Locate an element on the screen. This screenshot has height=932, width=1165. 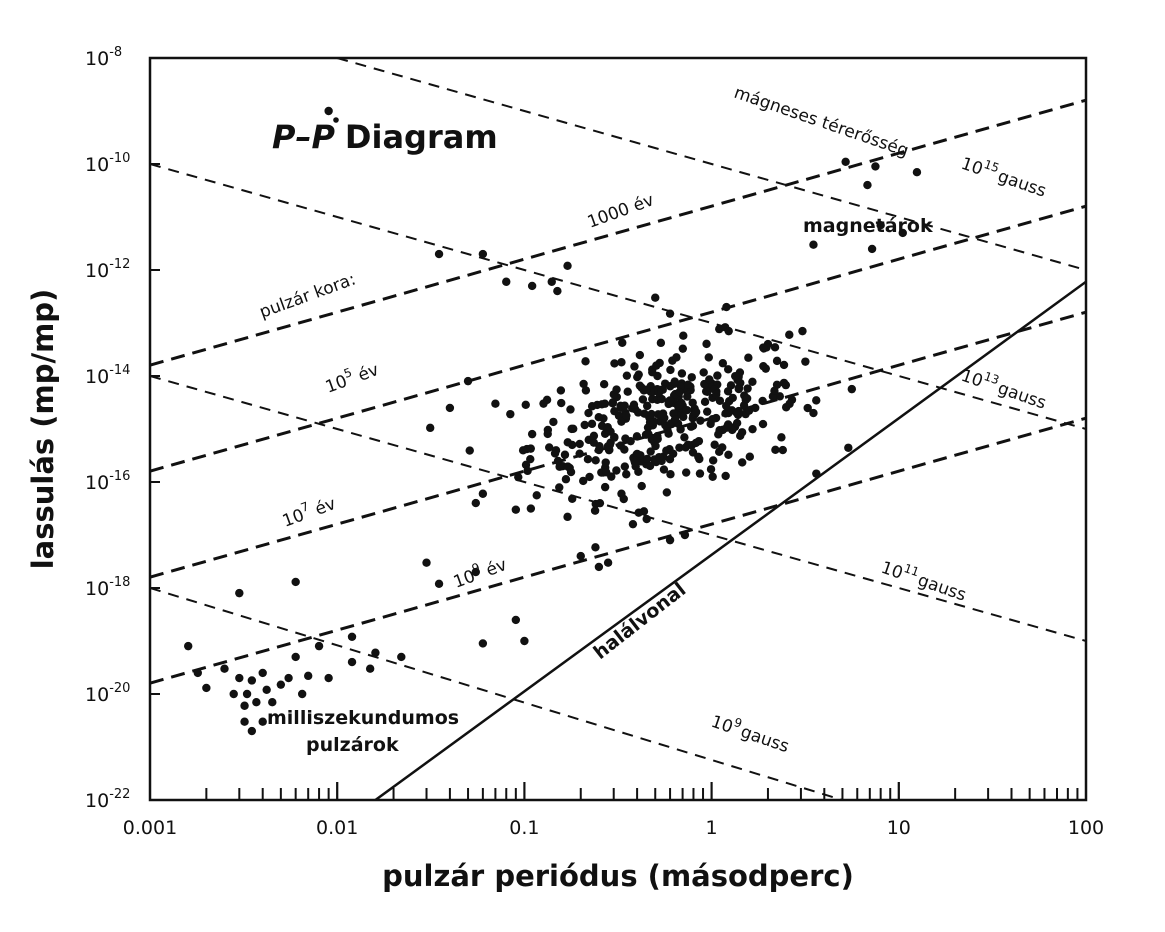
y-tick-label: 10-8 is located at coordinates (103, 57).